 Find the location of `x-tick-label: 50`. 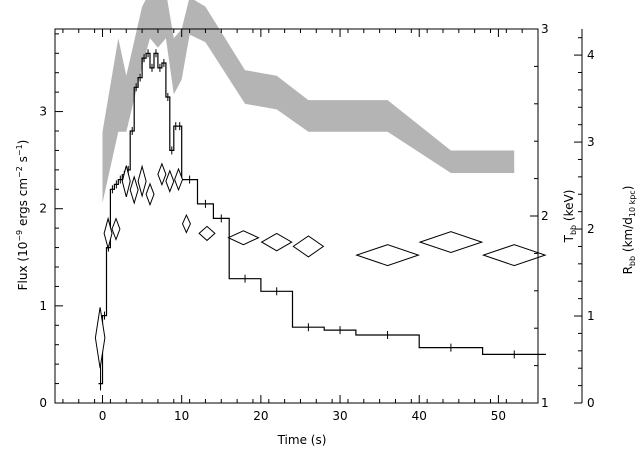

x-tick-label: 50 is located at coordinates (498, 416).